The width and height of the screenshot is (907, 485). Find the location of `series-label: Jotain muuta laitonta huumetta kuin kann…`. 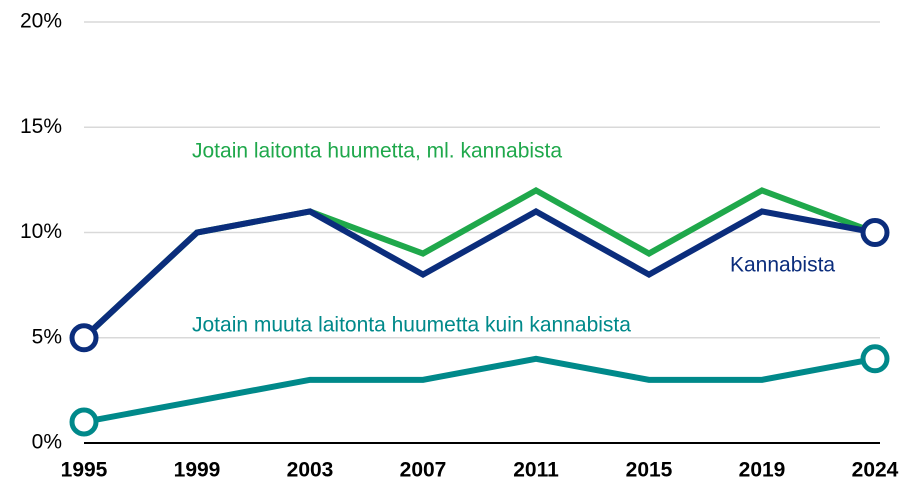

series-label: Jotain muuta laitonta huumetta kuin kann… is located at coordinates (411, 325).